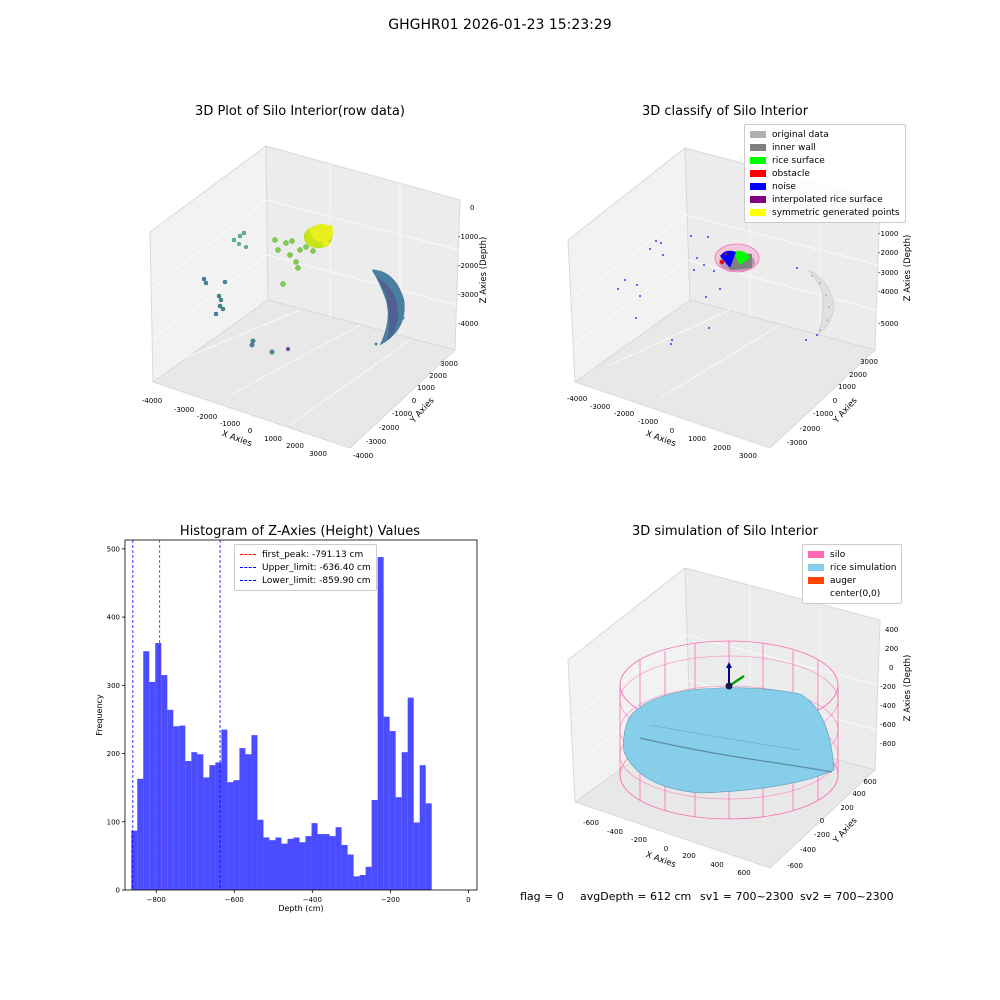 This screenshot has height=1000, width=1000. What do you see at coordinates (908, 268) in the screenshot?
I see `p2-zlabel: Z Axies (Depth)` at bounding box center [908, 268].